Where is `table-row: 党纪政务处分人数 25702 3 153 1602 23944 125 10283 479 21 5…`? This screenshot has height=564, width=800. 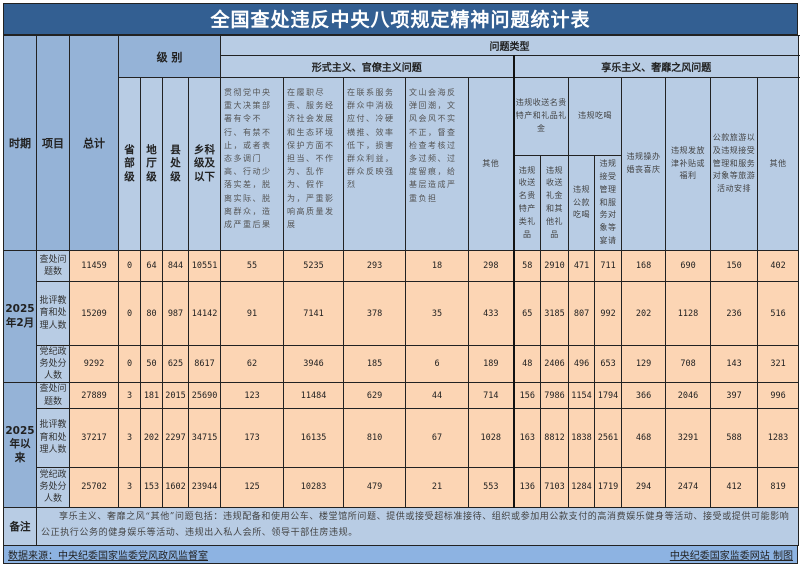 table-row: 党纪政务处分人数 25702 3 153 1602 23944 125 10283 479 21 5… is located at coordinates (402, 487).